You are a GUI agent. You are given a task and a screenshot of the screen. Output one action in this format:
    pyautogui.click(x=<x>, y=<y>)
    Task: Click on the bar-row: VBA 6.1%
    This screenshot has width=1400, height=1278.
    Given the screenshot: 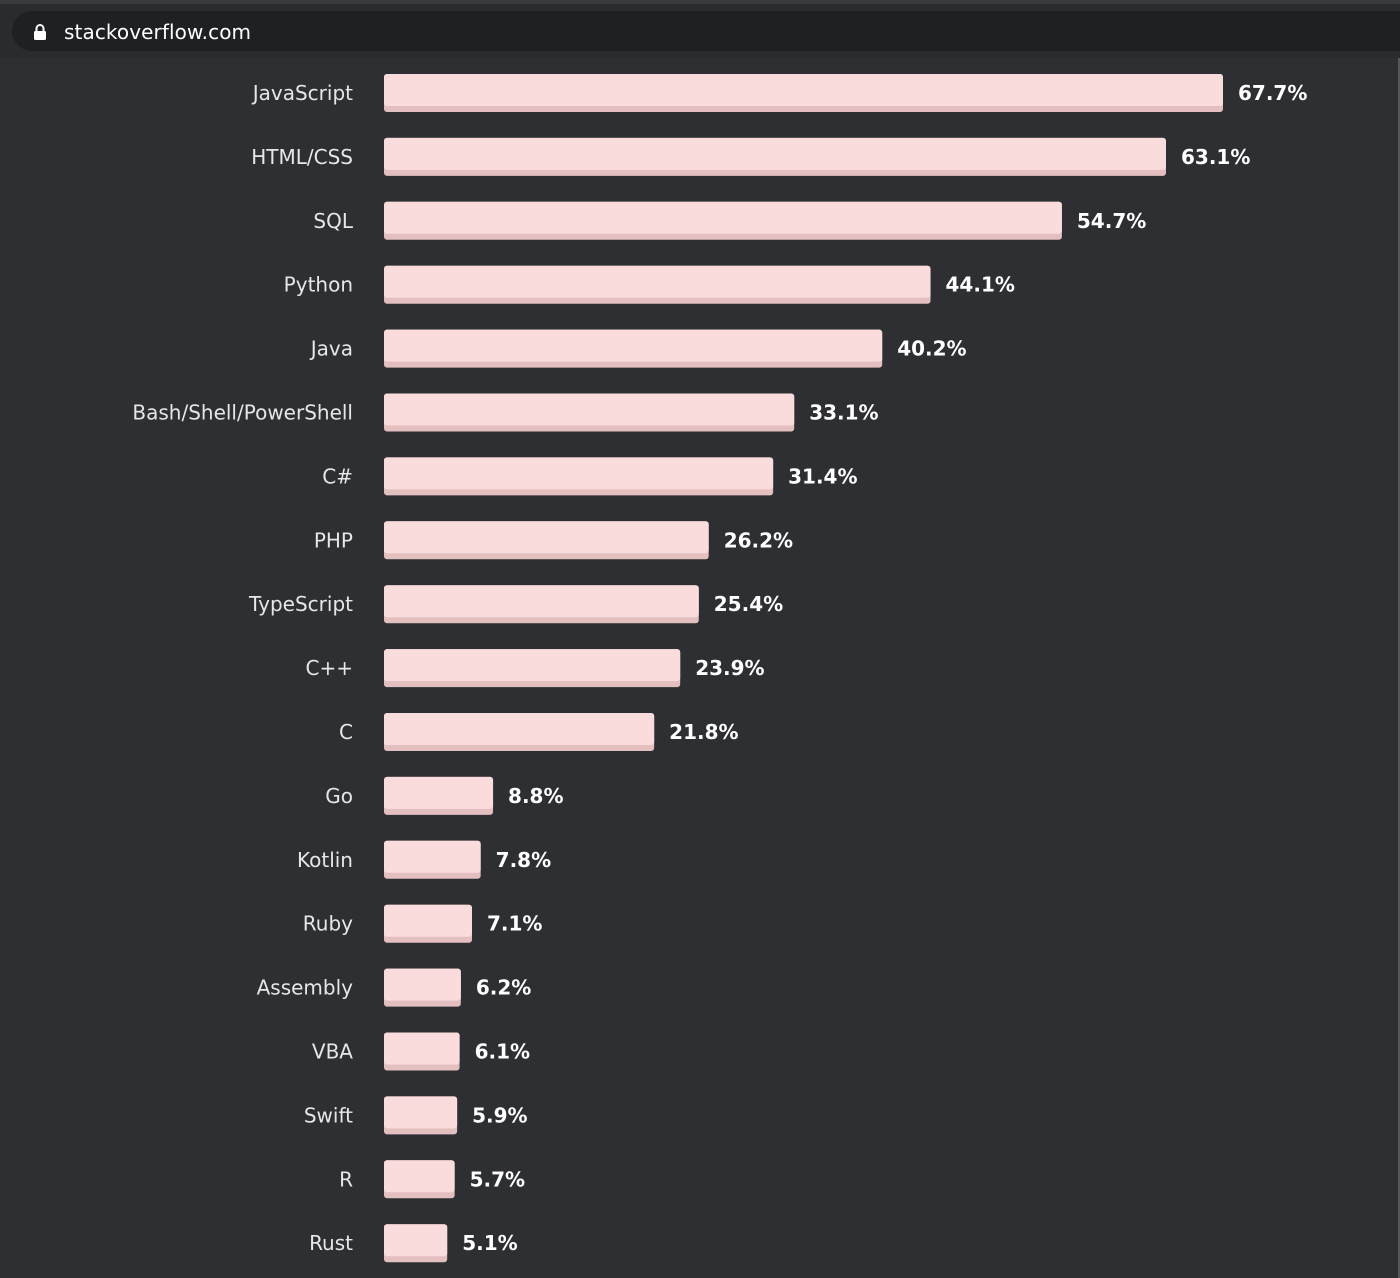 What is the action you would take?
    pyautogui.click(x=421, y=1051)
    